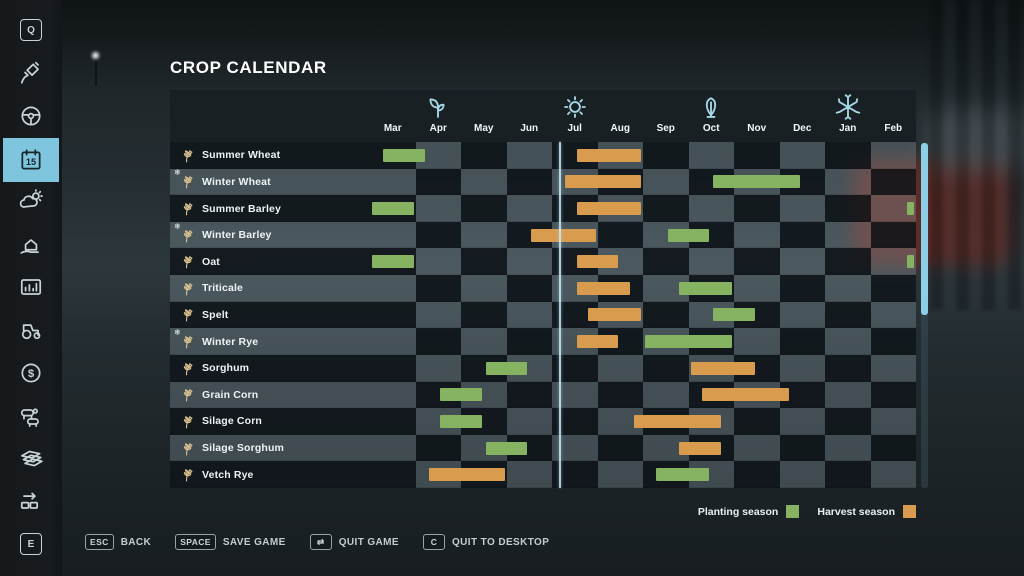 This screenshot has width=1024, height=576. I want to click on crop-name: Grain Corn, so click(230, 394).